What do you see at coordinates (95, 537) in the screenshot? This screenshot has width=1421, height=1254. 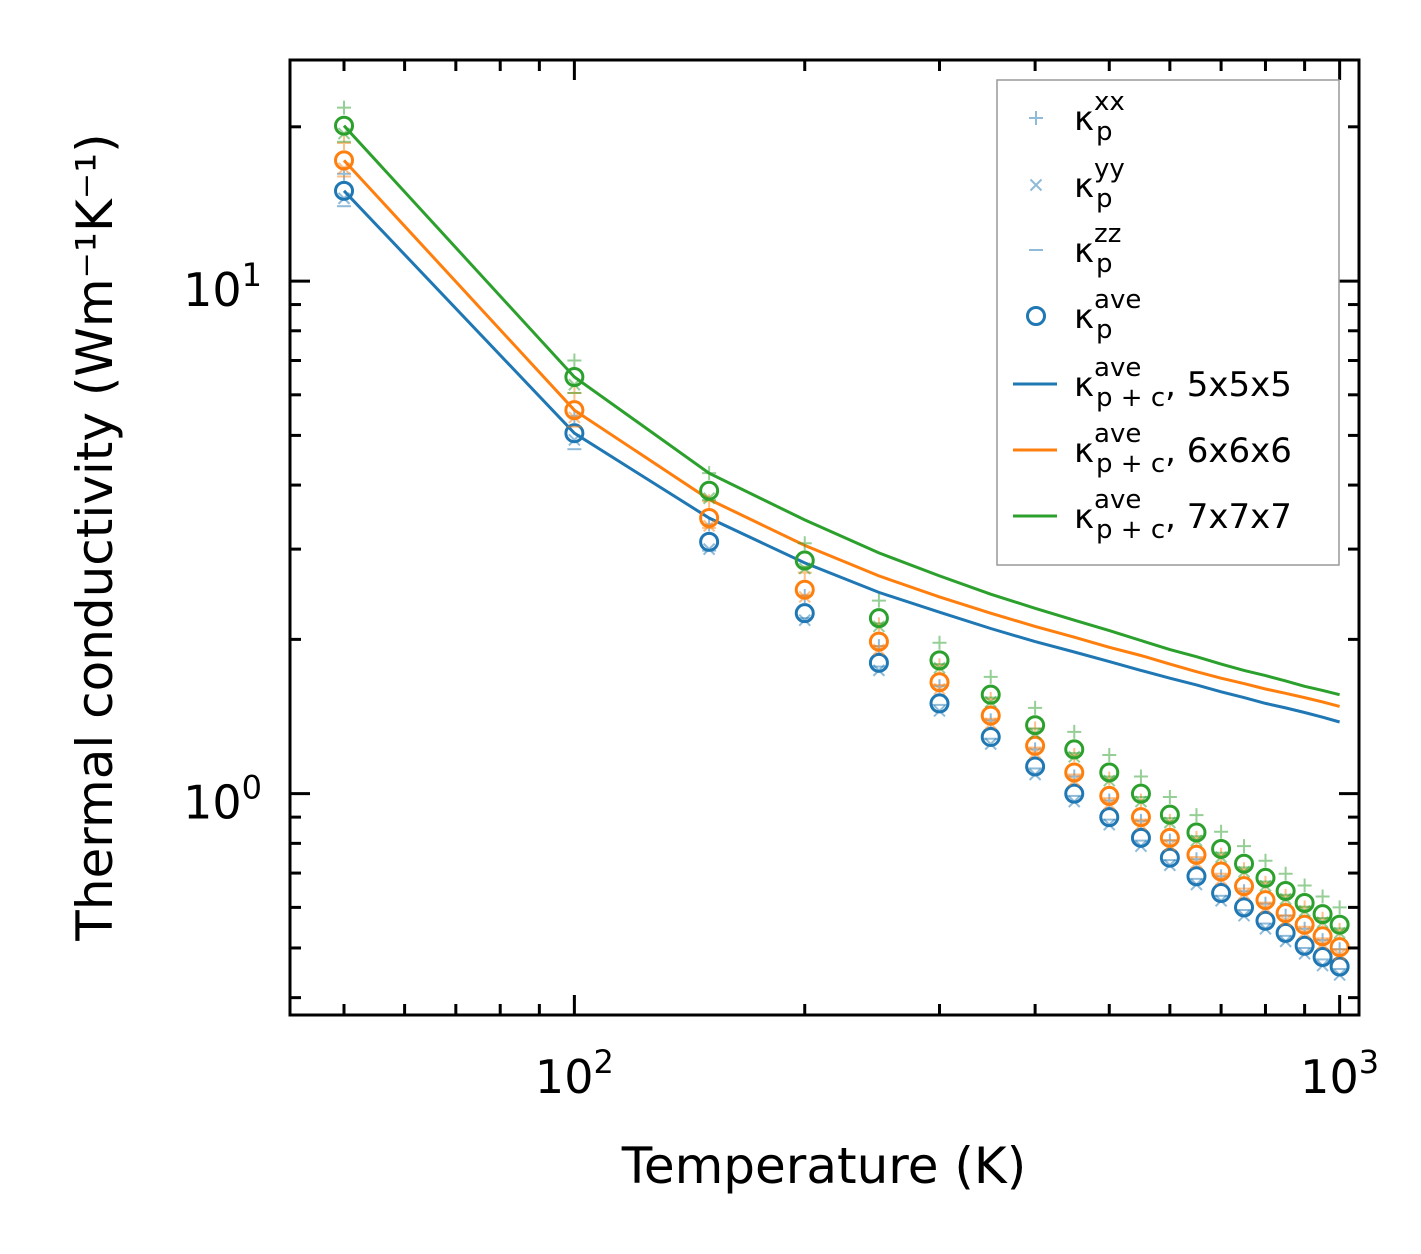 I see `y-axis-title: Thermal conductivity (Wm⁻¹K⁻¹)` at bounding box center [95, 537].